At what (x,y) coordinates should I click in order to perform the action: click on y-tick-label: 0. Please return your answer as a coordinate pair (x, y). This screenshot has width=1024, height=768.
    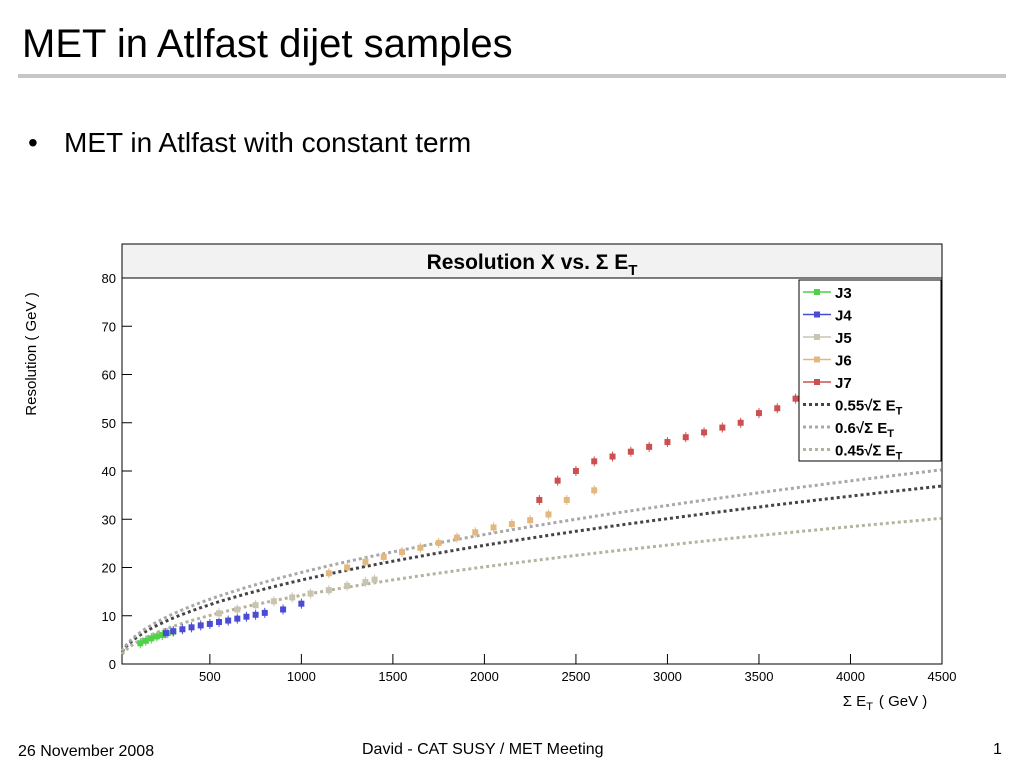
    Looking at the image, I should click on (112, 664).